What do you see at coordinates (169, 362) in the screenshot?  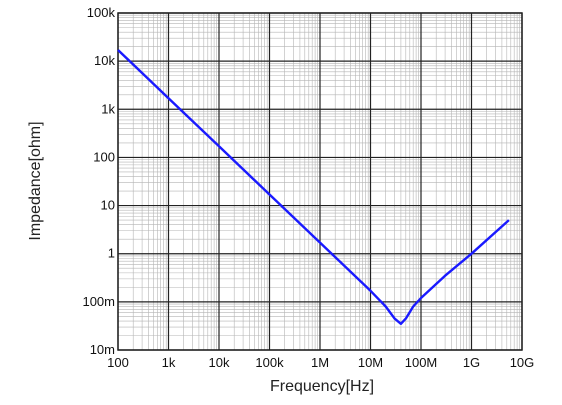 I see `x-tick-label: 1k` at bounding box center [169, 362].